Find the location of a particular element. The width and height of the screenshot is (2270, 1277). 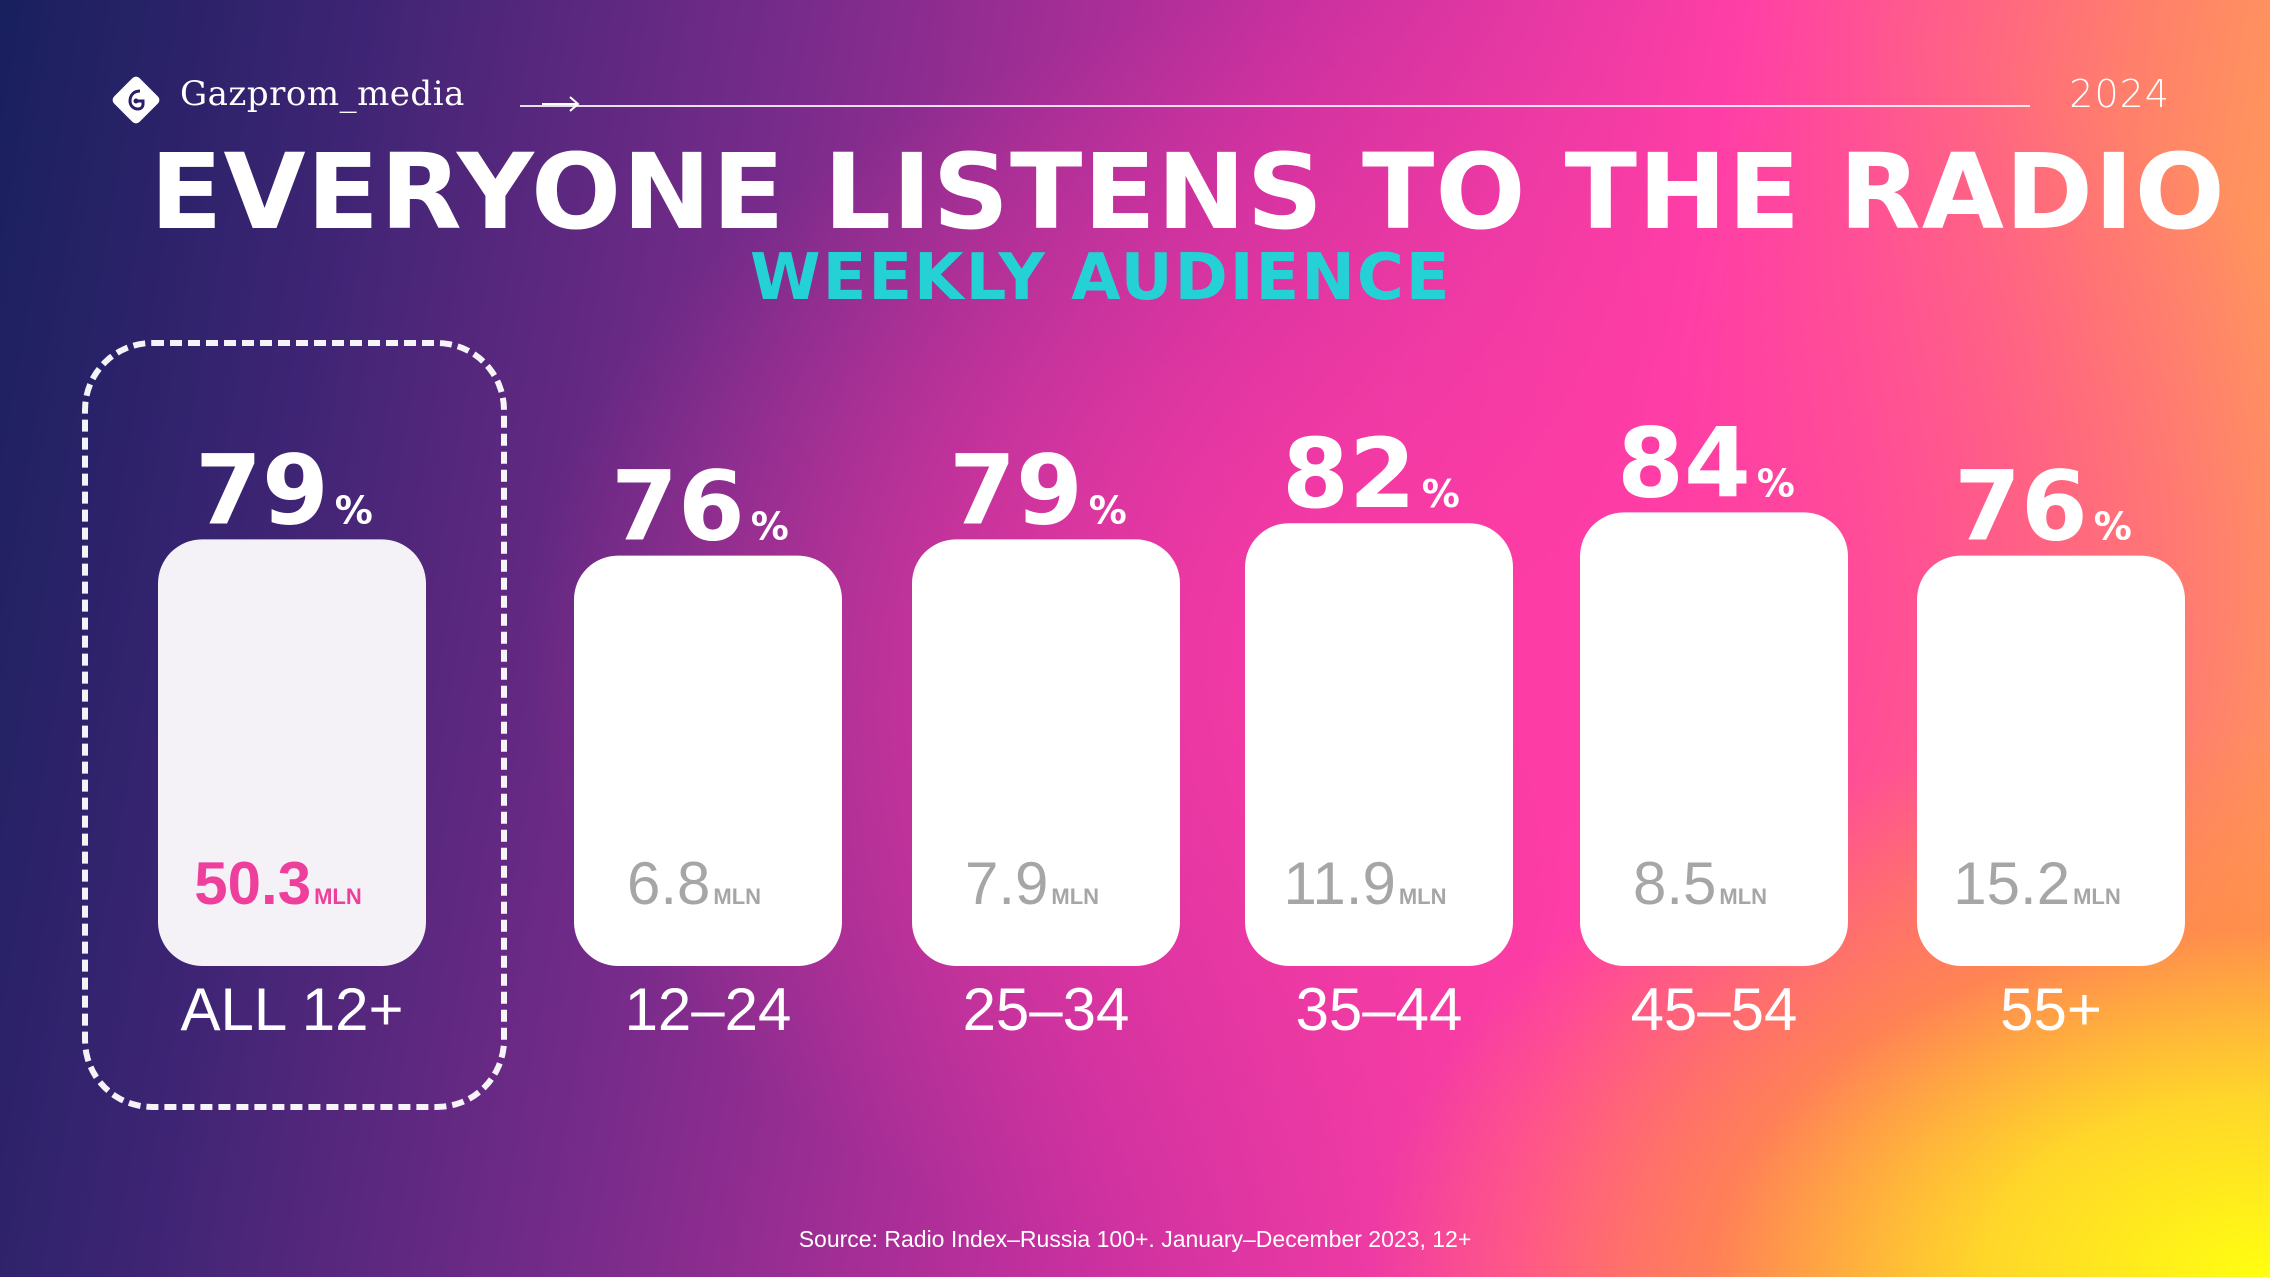

category-label-5: 55+ is located at coordinates (2051, 1009).